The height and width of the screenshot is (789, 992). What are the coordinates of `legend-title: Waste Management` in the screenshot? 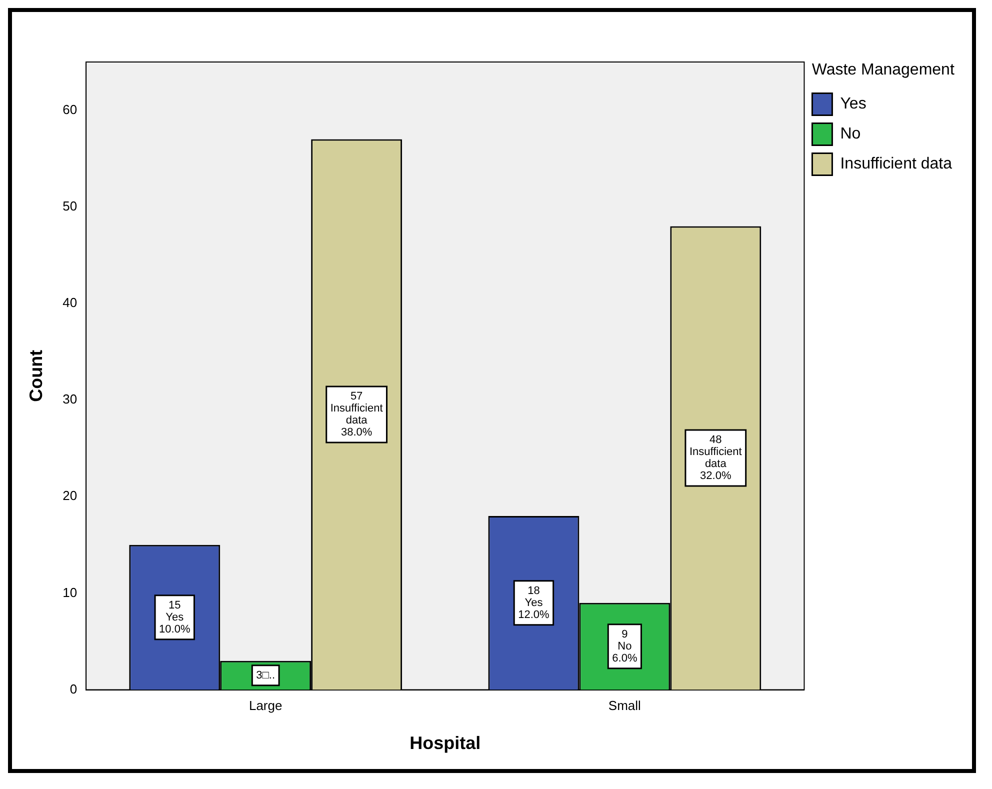 It's located at (883, 69).